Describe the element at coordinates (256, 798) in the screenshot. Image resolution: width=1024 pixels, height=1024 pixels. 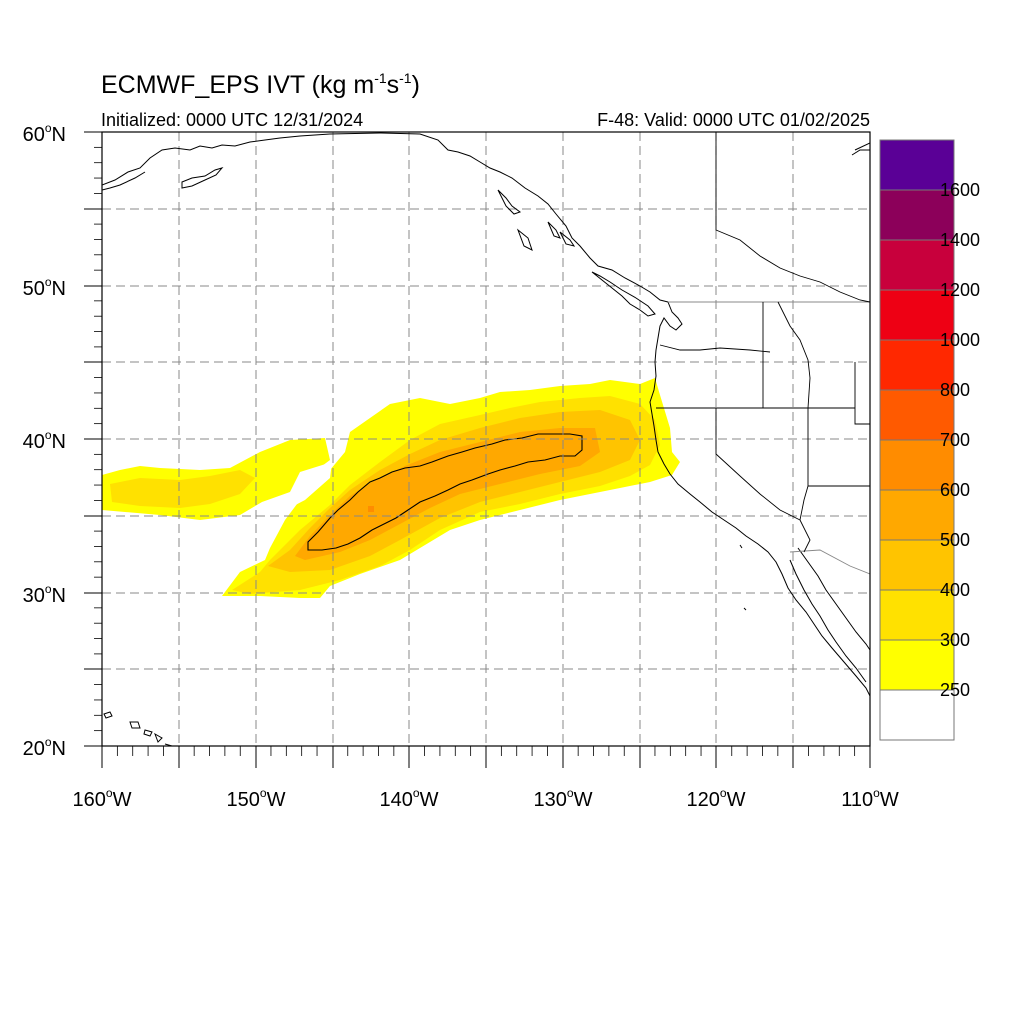
I see `lon-label-150w: 150oW` at that location.